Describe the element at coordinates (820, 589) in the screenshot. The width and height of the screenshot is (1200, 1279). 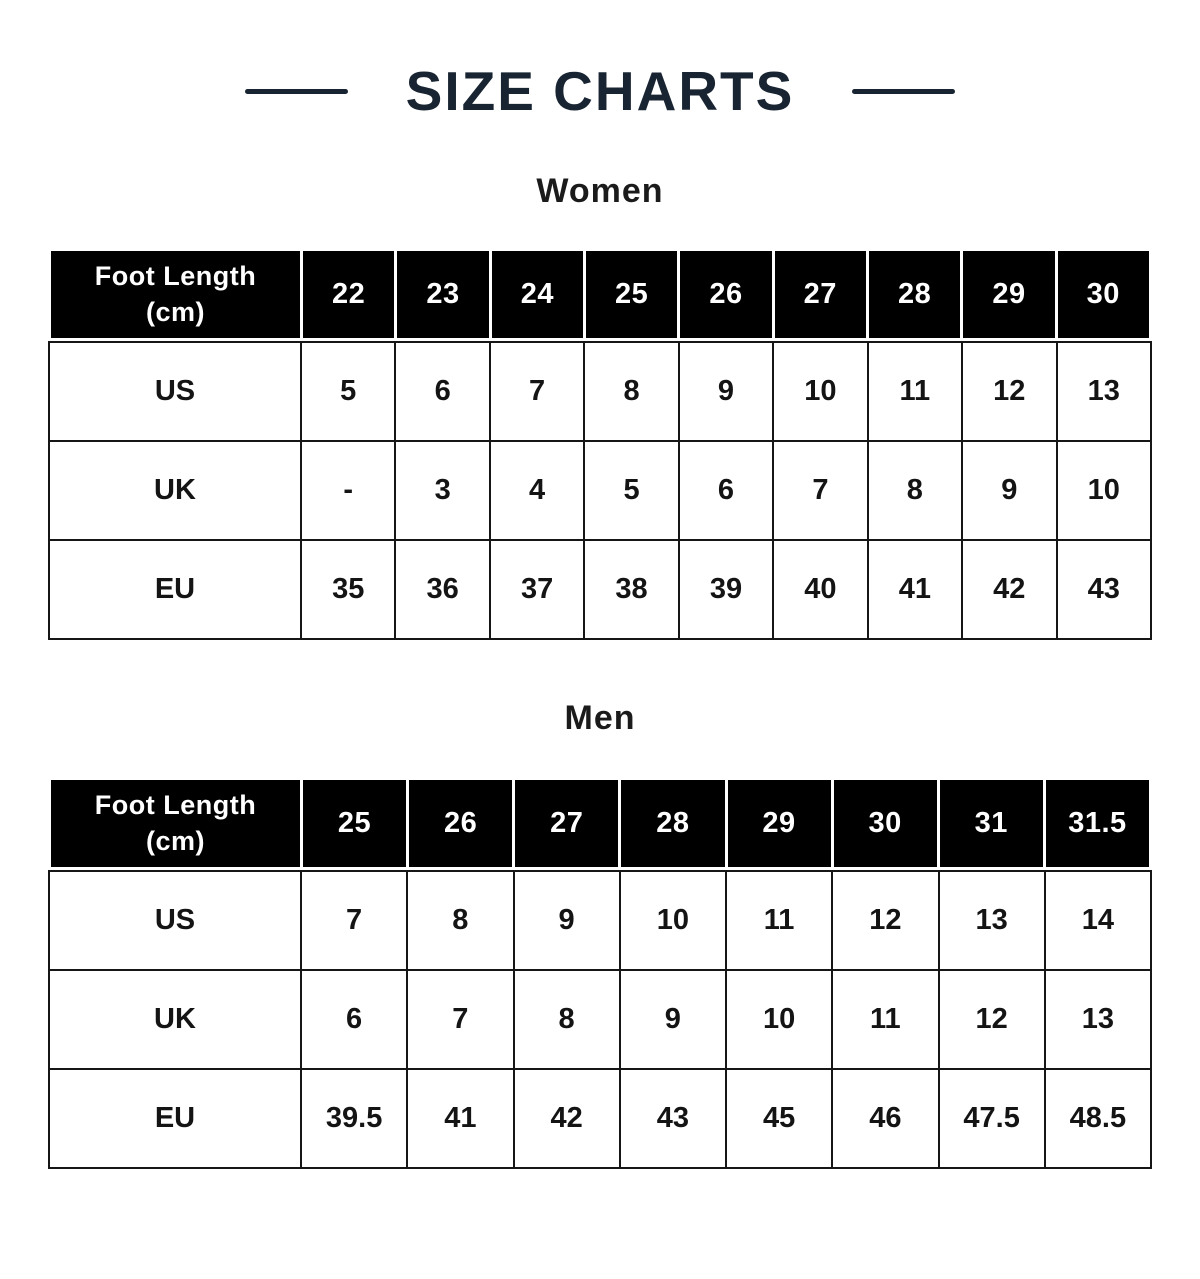
I see `size-value-cell: 40` at that location.